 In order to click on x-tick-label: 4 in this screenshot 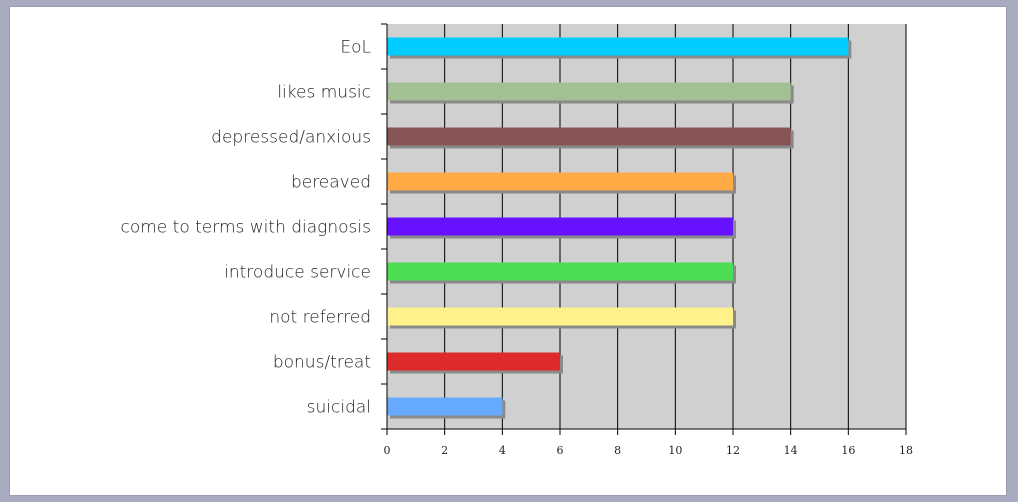, I will do `click(502, 450)`.